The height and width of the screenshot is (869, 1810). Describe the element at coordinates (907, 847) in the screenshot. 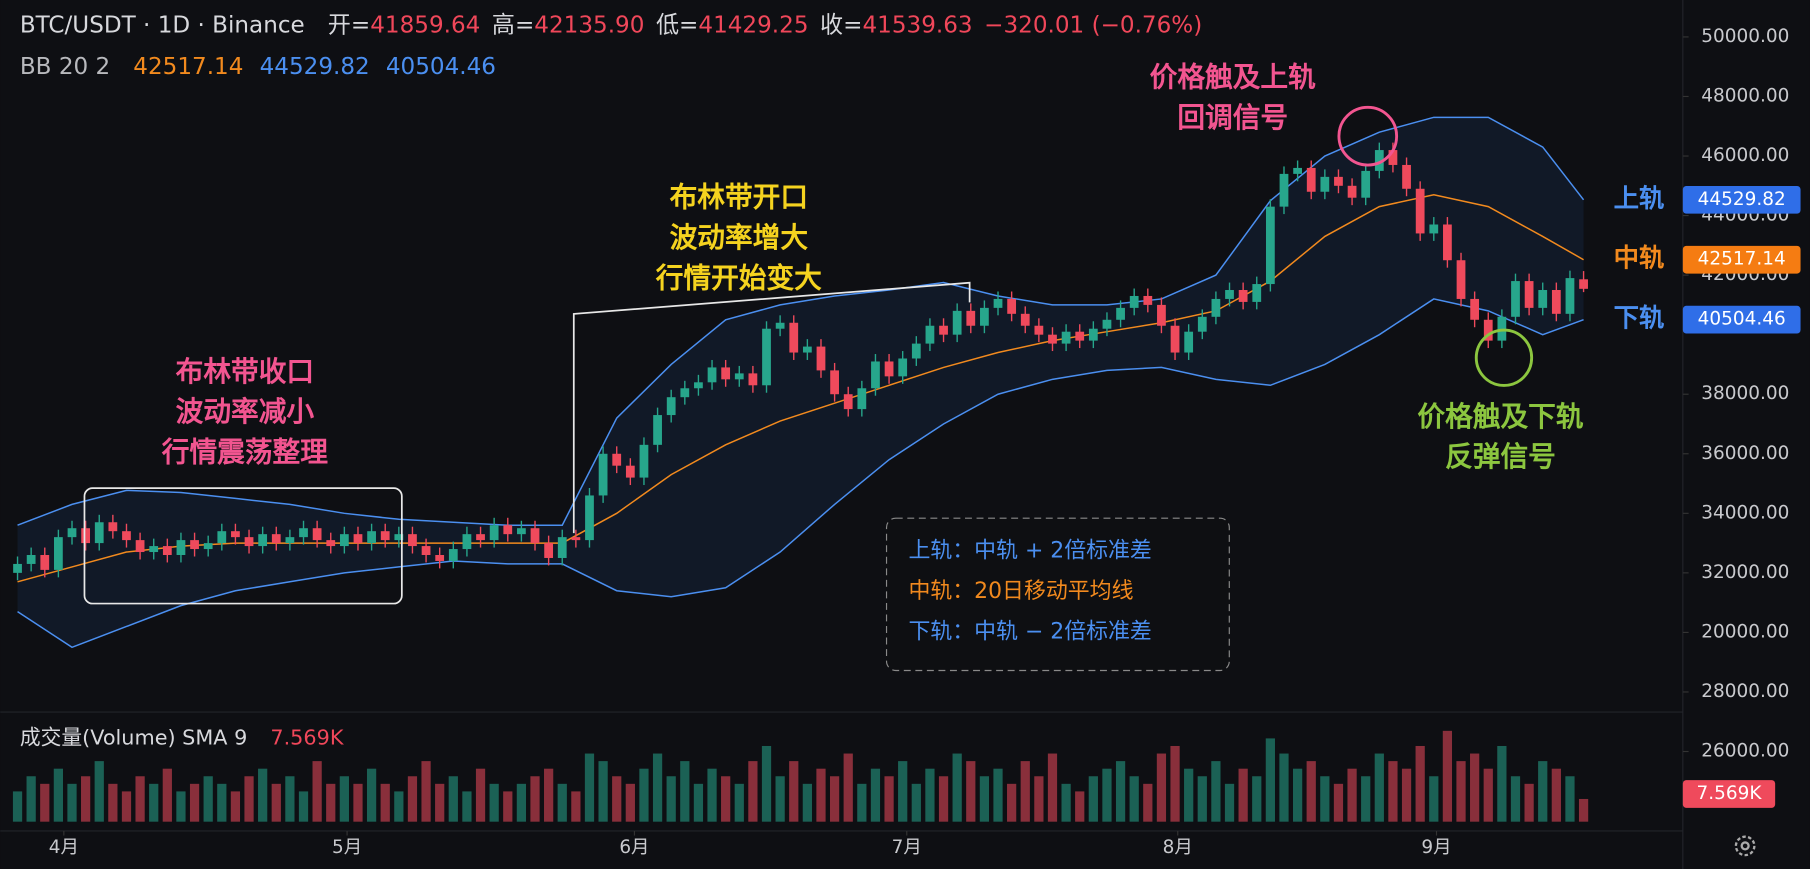

I see `x-tick-label: 7月` at that location.